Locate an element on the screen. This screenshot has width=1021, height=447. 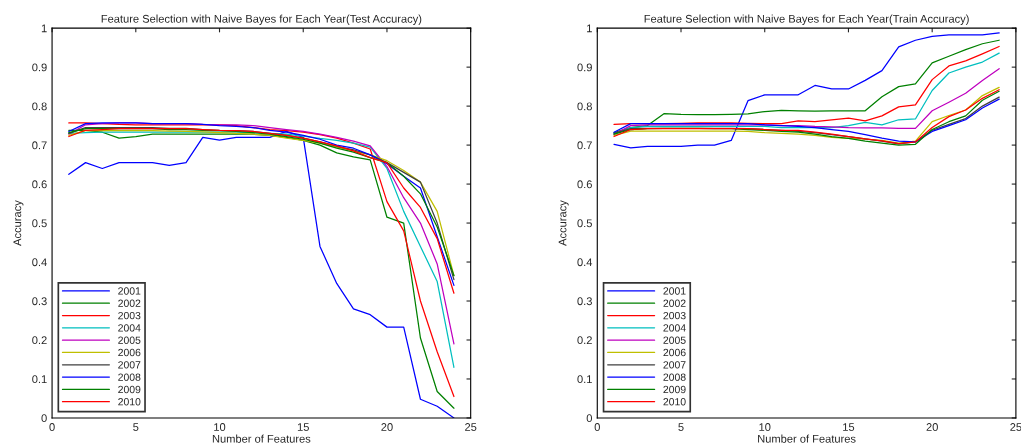
chart-title: Feature Selection with Naive Bayes for Each Year(Test Accuracy) is located at coordinates (261, 19).